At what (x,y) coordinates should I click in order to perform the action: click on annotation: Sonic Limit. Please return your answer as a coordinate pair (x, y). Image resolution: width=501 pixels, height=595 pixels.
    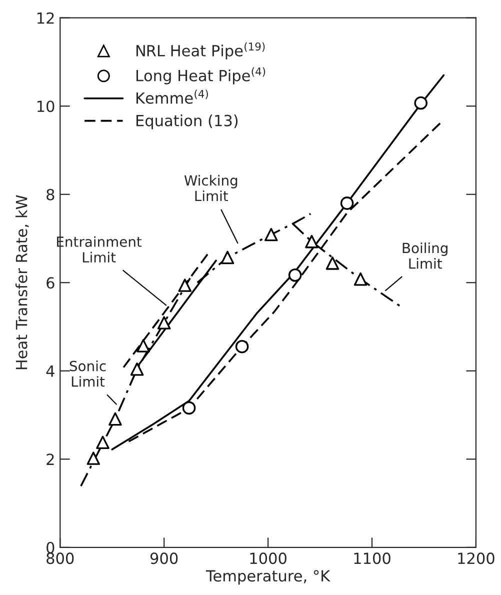
    Looking at the image, I should click on (88, 373).